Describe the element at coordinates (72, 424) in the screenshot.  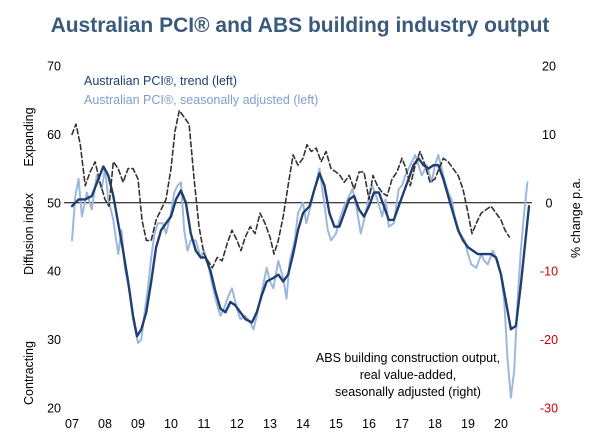
I see `x-tick-label: 07` at that location.